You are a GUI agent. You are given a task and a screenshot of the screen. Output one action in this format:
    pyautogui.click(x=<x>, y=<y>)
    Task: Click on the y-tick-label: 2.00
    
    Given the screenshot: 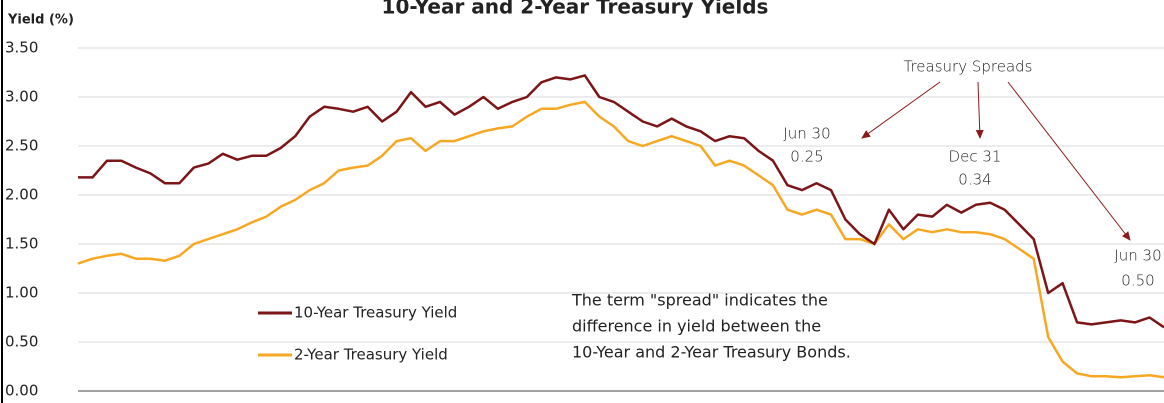 What is the action you would take?
    pyautogui.click(x=21, y=195)
    